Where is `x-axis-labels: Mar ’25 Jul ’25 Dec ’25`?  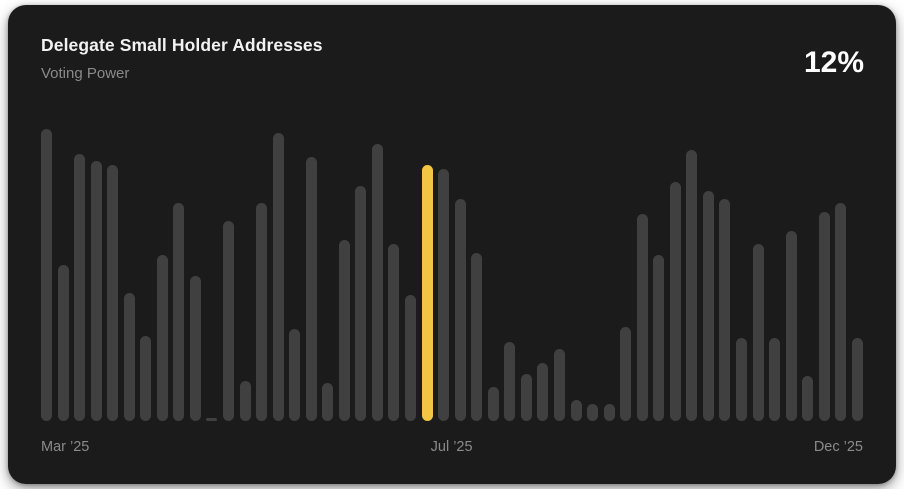 x-axis-labels: Mar ’25 Jul ’25 Dec ’25 is located at coordinates (452, 447).